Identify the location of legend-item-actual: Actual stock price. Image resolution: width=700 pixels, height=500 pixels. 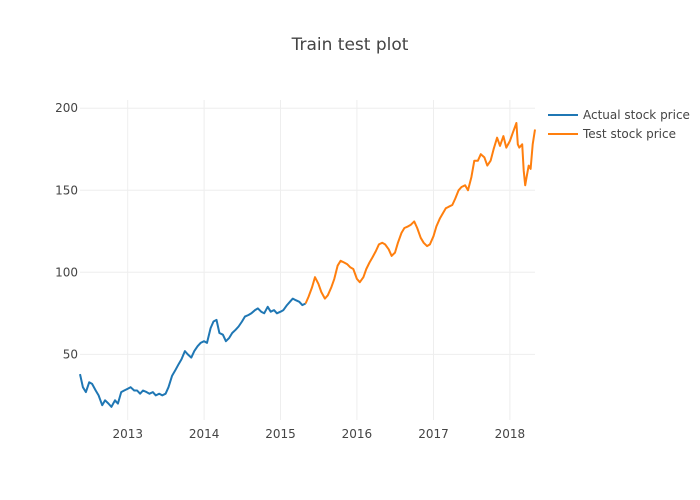
(619, 115).